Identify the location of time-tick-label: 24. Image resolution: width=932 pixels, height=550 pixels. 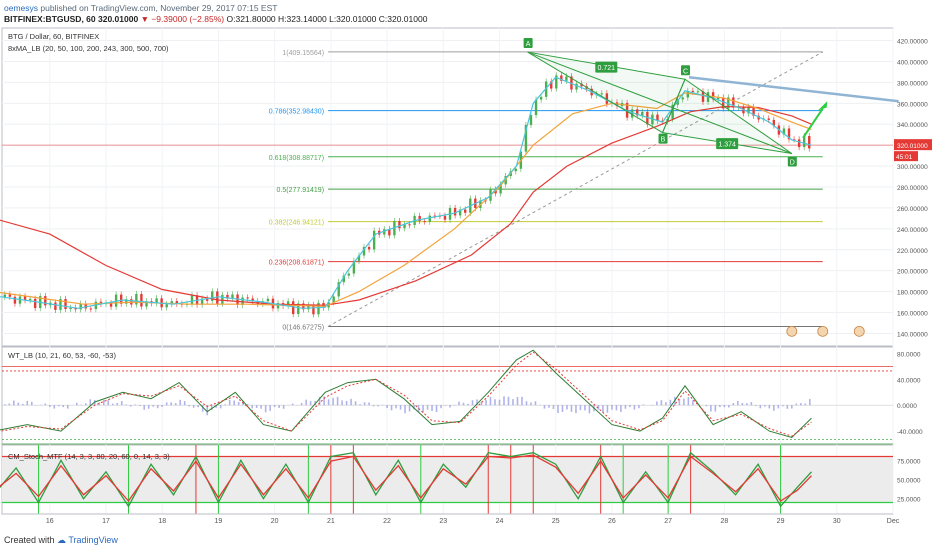
(500, 521).